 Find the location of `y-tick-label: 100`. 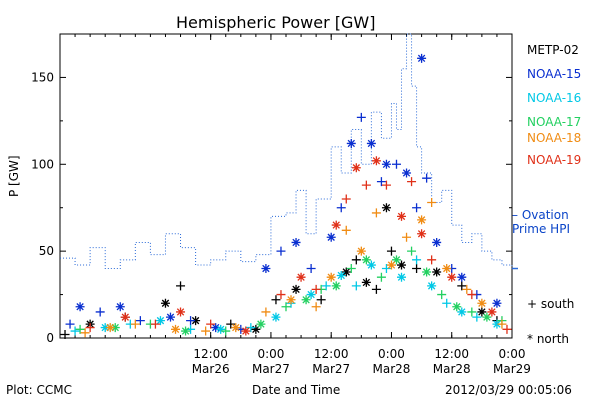

y-tick-label: 100 is located at coordinates (42, 164).